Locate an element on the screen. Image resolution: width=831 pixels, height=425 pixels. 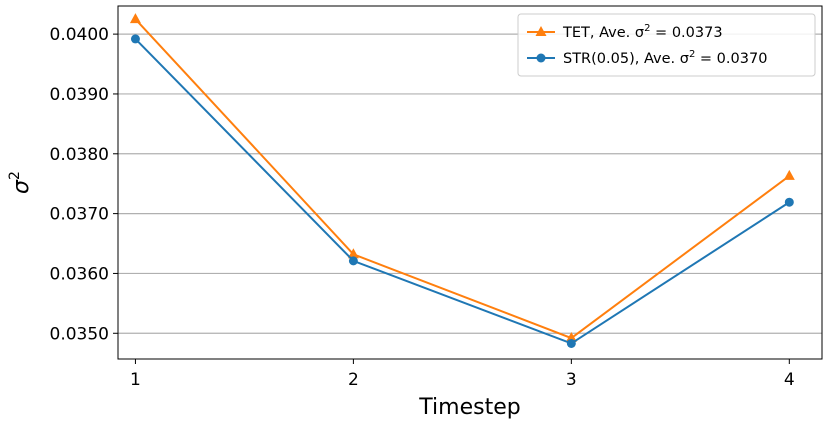
legend-entry: TET, Ave. σ2 = 0.0373 is located at coordinates (625, 32).